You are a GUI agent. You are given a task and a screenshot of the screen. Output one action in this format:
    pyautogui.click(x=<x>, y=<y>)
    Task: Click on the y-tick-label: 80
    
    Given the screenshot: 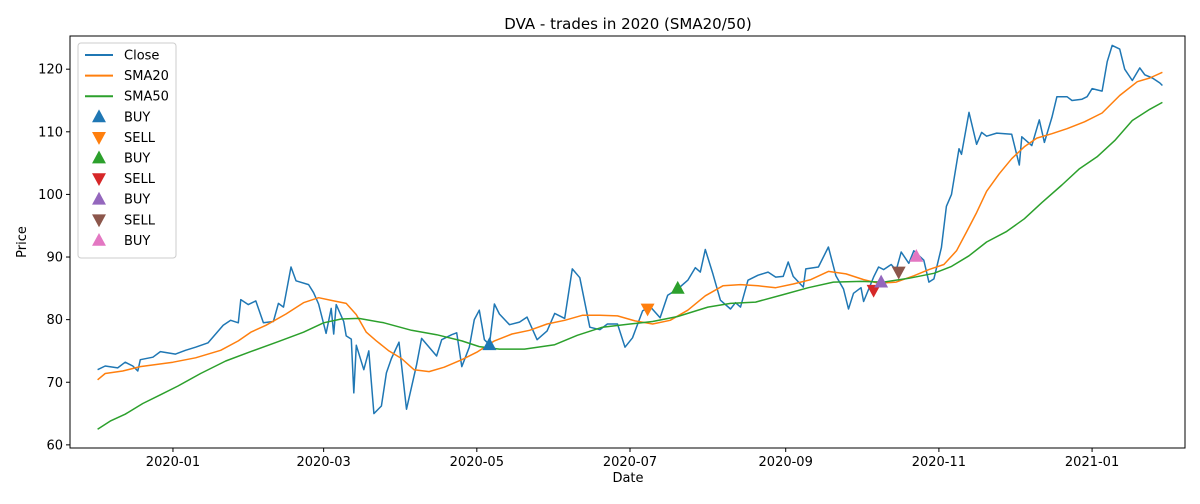 What is the action you would take?
    pyautogui.click(x=54, y=320)
    